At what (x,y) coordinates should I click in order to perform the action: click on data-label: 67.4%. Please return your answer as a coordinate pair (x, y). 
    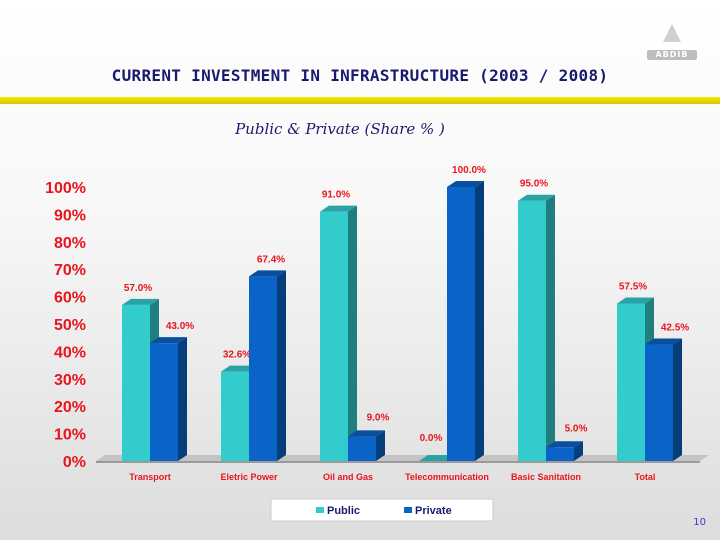
    Looking at the image, I should click on (271, 259).